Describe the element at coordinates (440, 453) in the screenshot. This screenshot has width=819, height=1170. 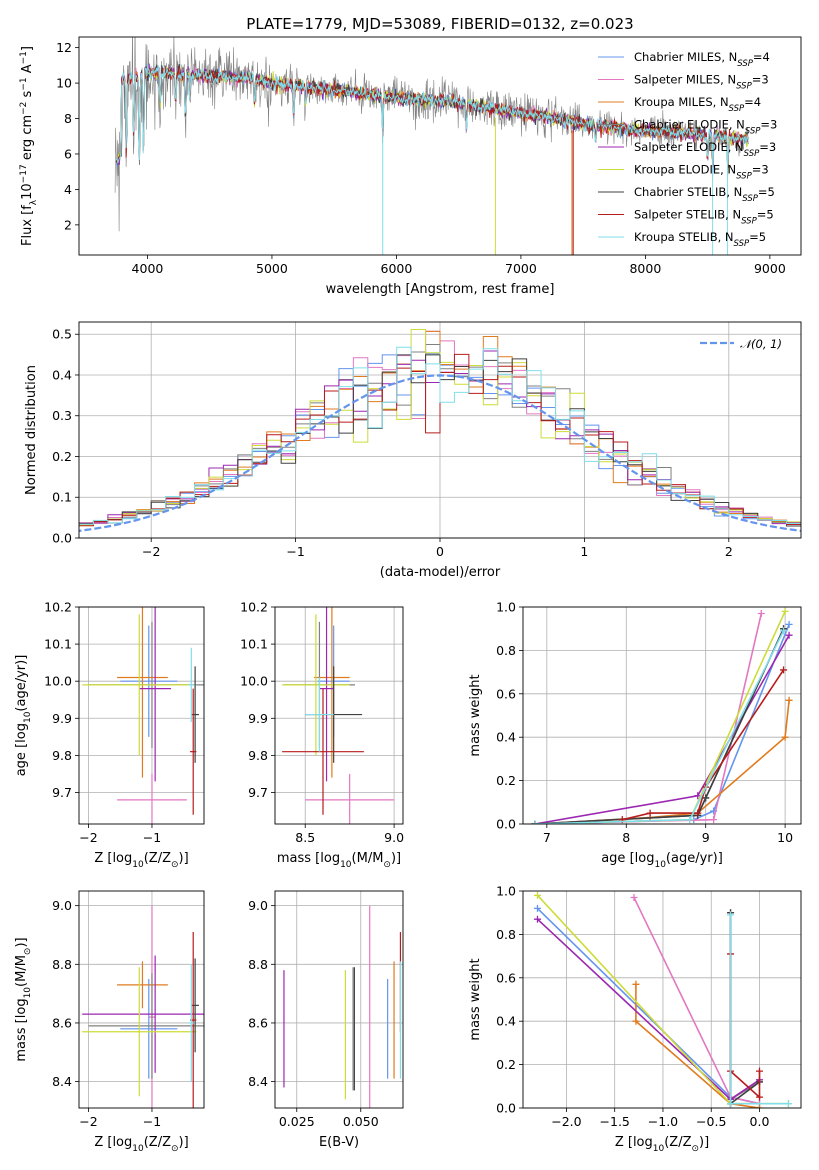
I see `normal-reference-curve` at that location.